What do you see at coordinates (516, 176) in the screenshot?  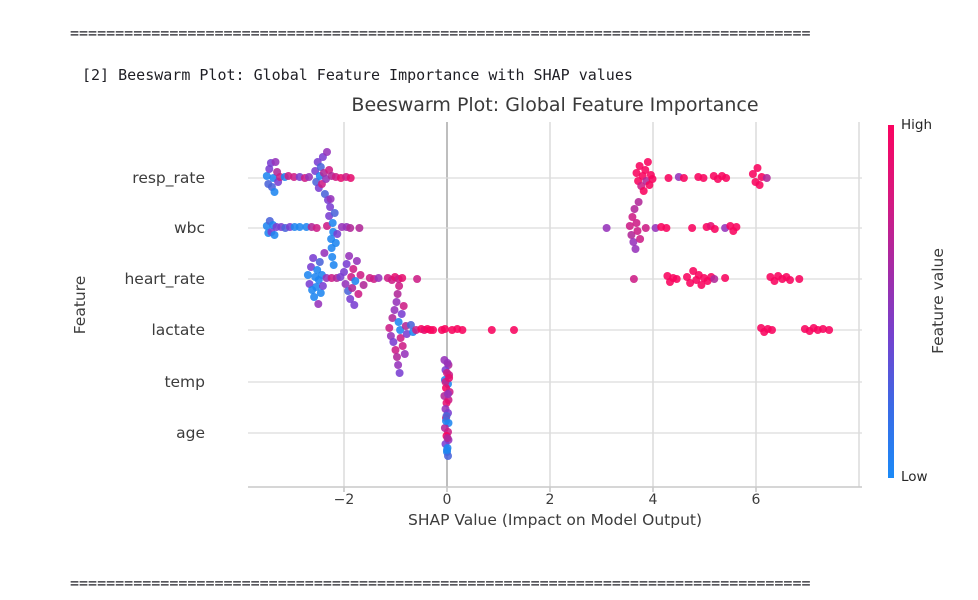 I see `points-row-resp_rate` at bounding box center [516, 176].